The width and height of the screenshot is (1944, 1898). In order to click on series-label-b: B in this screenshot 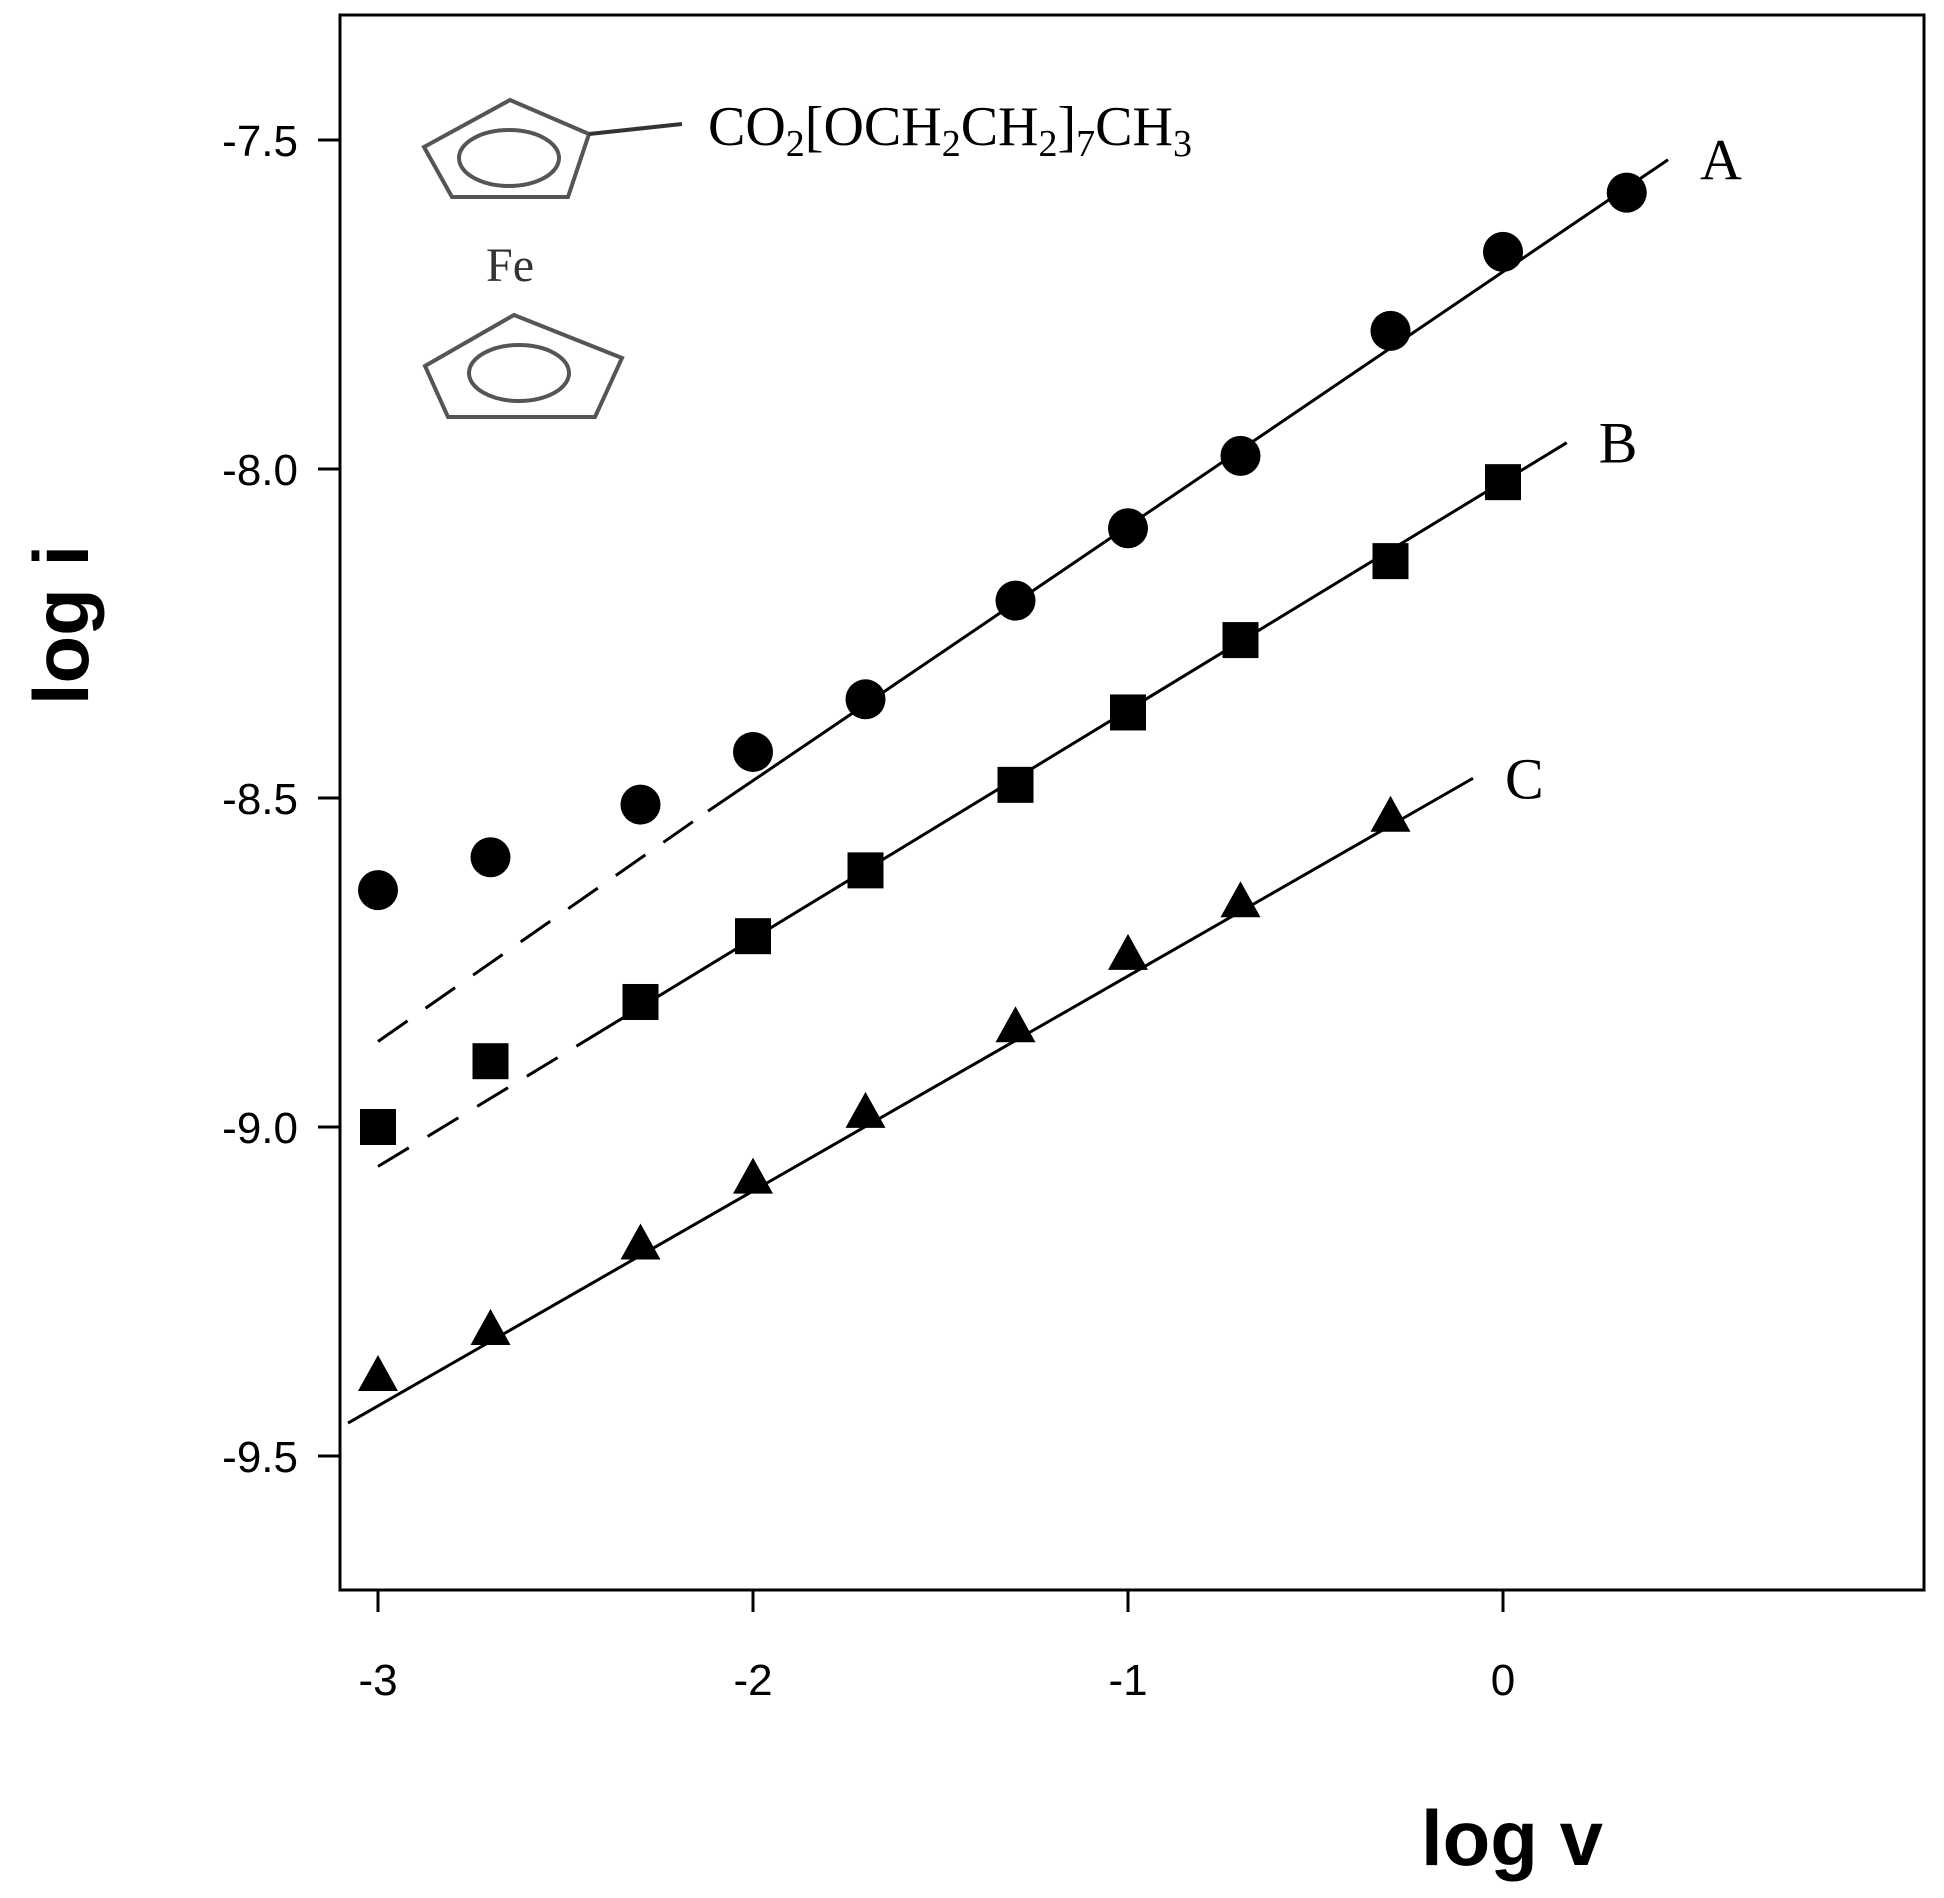, I will do `click(1618, 443)`.